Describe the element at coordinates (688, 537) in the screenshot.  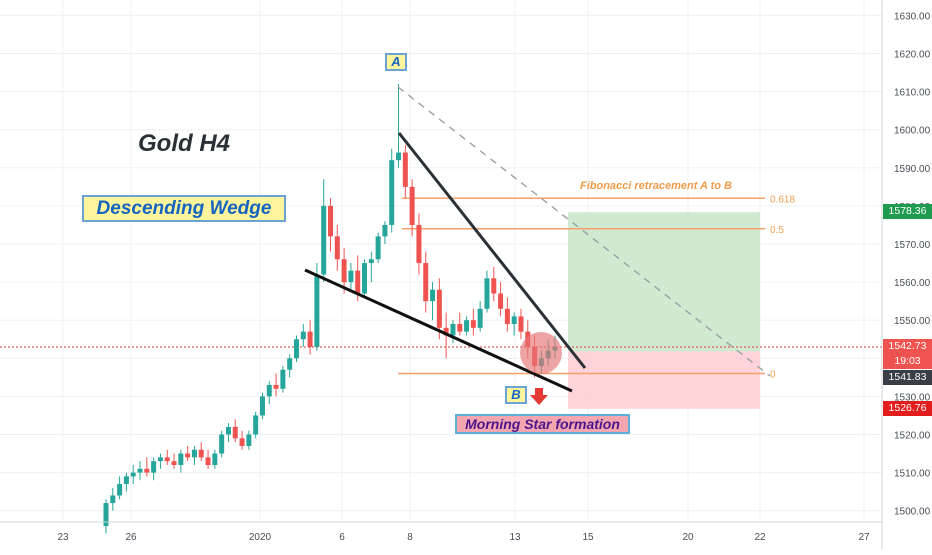
I see `time-tick-label: 20` at that location.